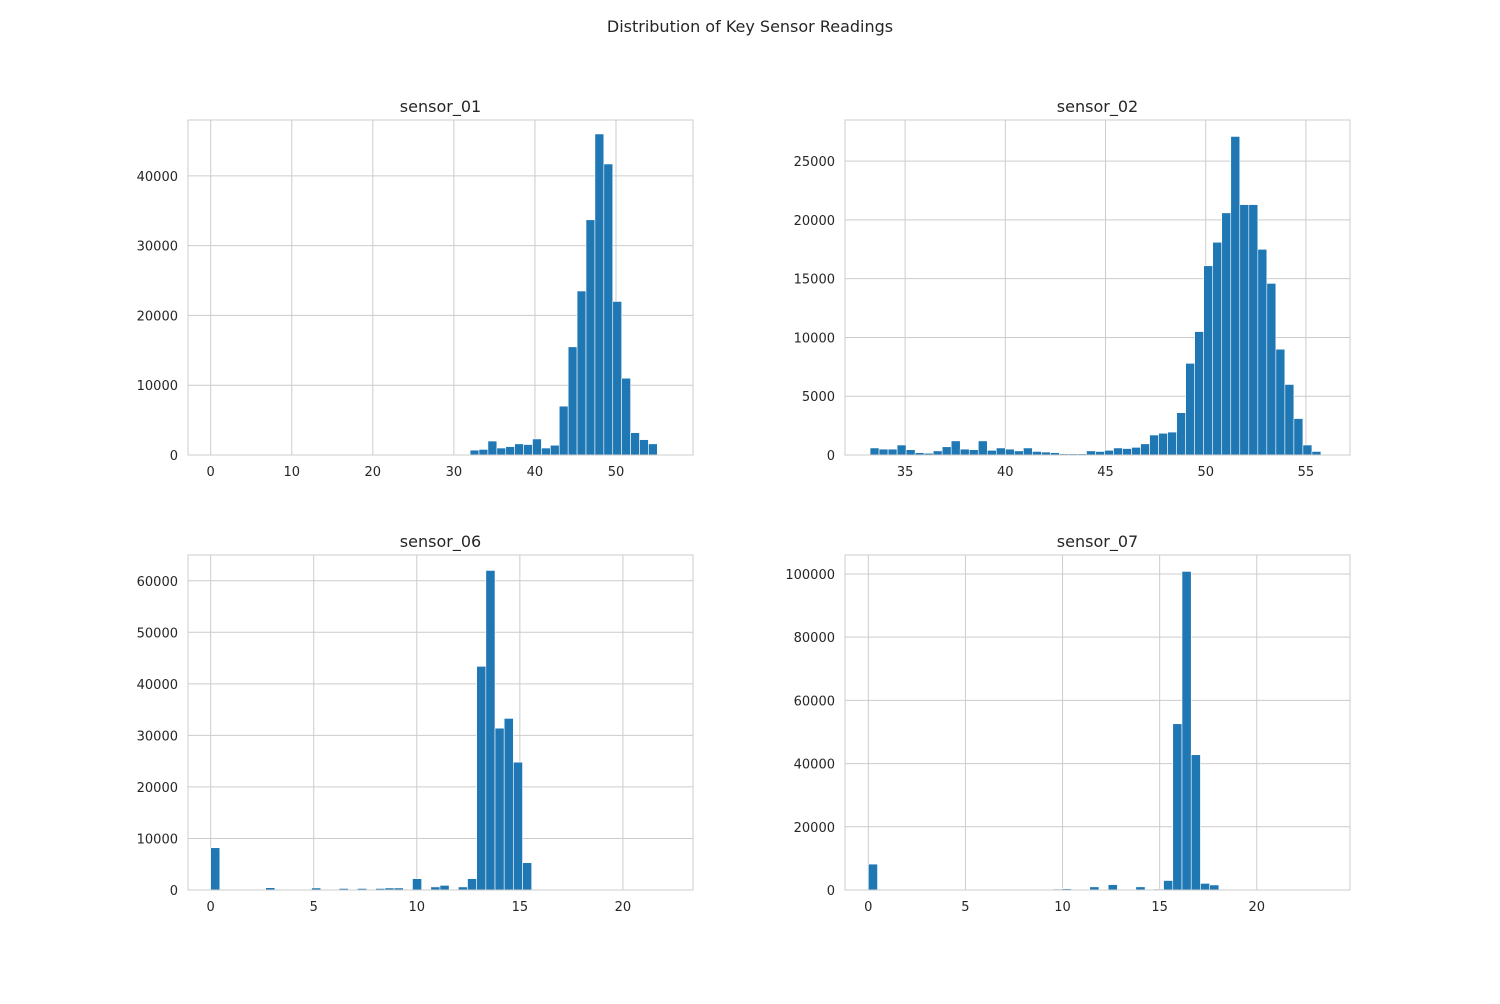  What do you see at coordinates (454, 472) in the screenshot?
I see `x-tick-label: 30` at bounding box center [454, 472].